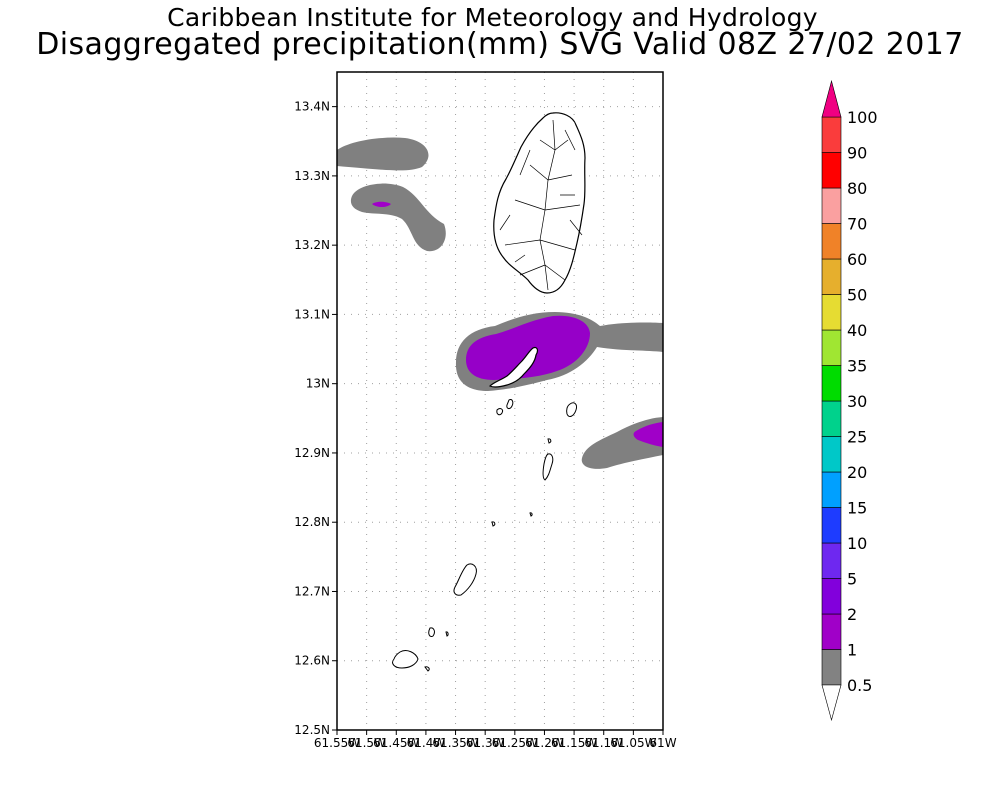  I want to click on colorbar-label: 0.5, so click(859, 685).